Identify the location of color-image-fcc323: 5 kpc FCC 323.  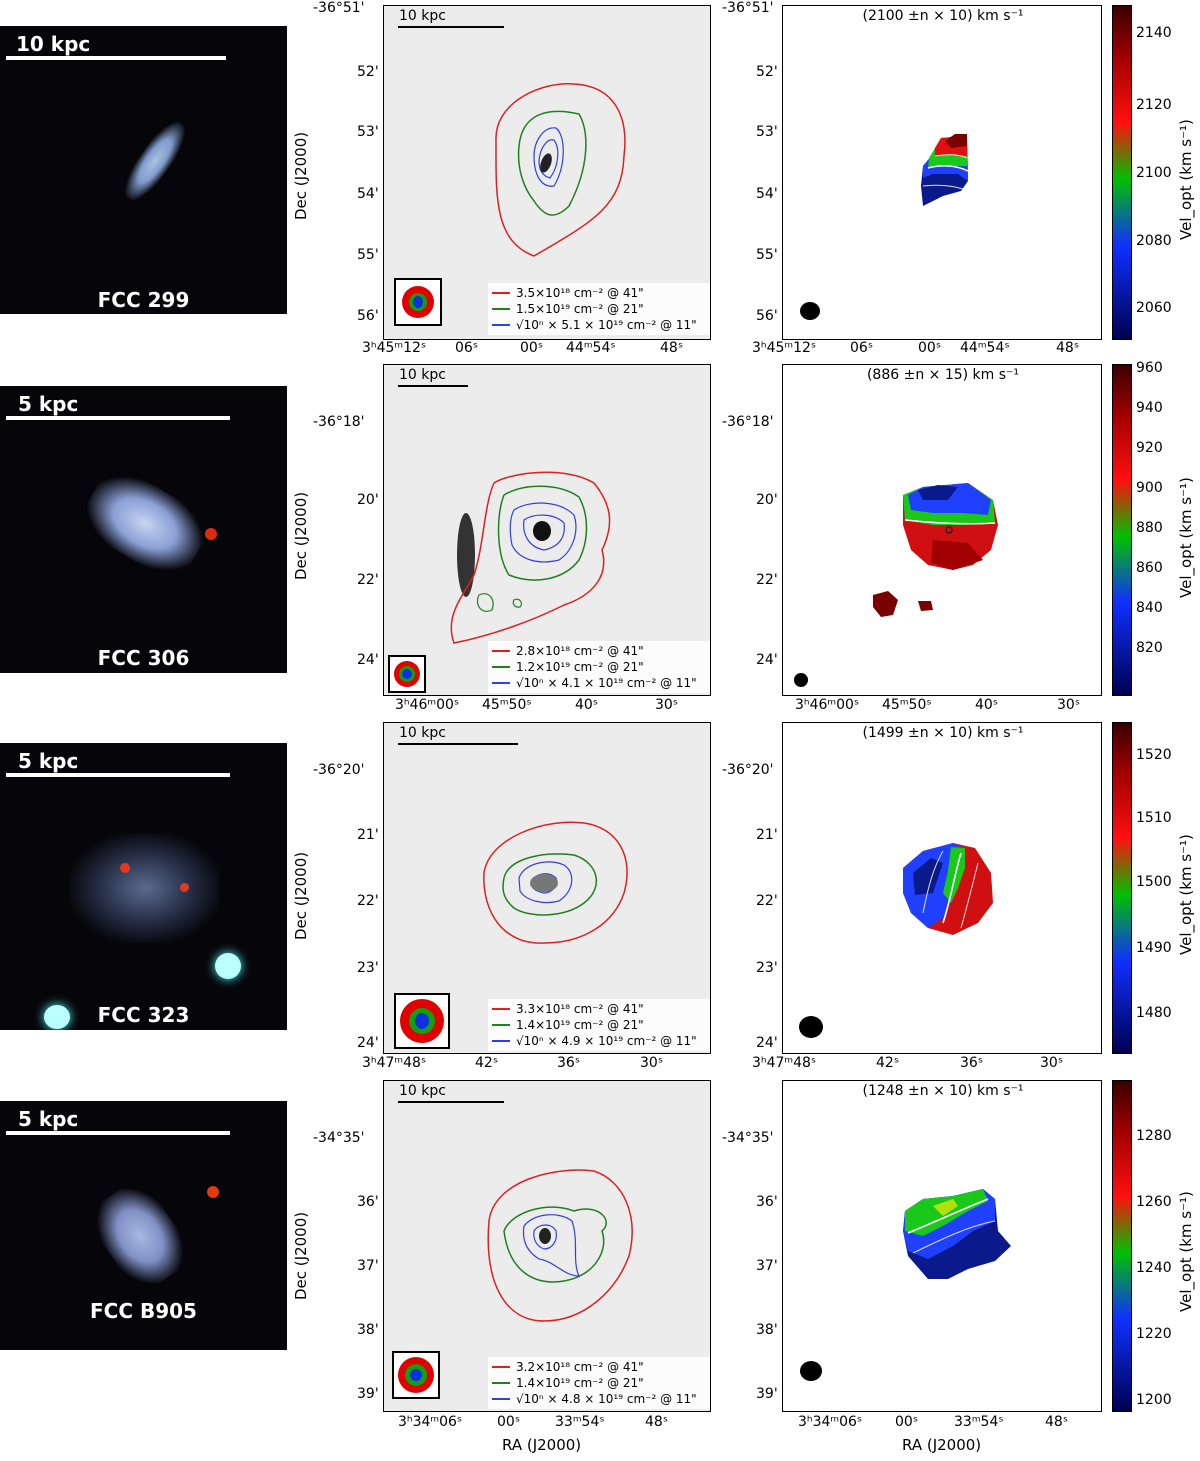
(143, 886).